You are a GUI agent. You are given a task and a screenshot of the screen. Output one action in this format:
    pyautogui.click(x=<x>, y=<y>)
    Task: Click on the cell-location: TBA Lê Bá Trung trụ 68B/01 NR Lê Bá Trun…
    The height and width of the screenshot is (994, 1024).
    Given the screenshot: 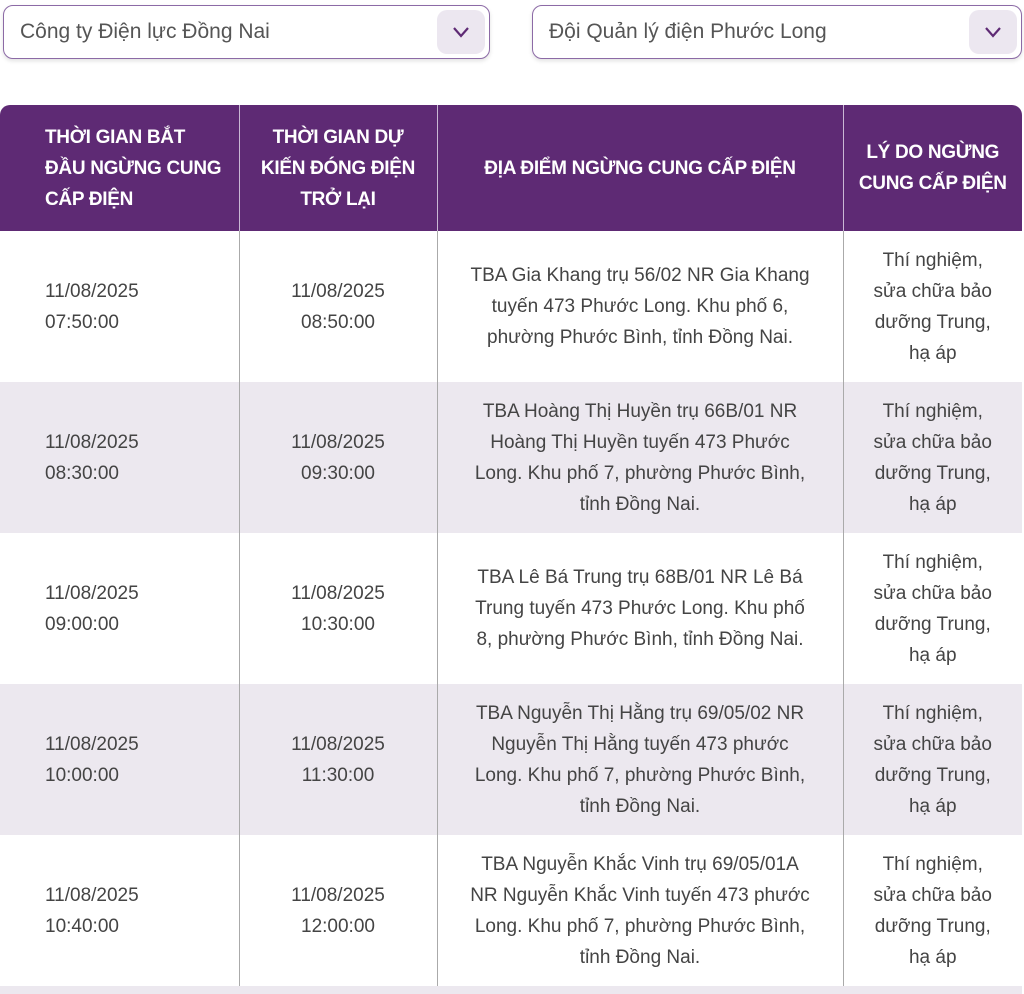 What is the action you would take?
    pyautogui.click(x=640, y=608)
    